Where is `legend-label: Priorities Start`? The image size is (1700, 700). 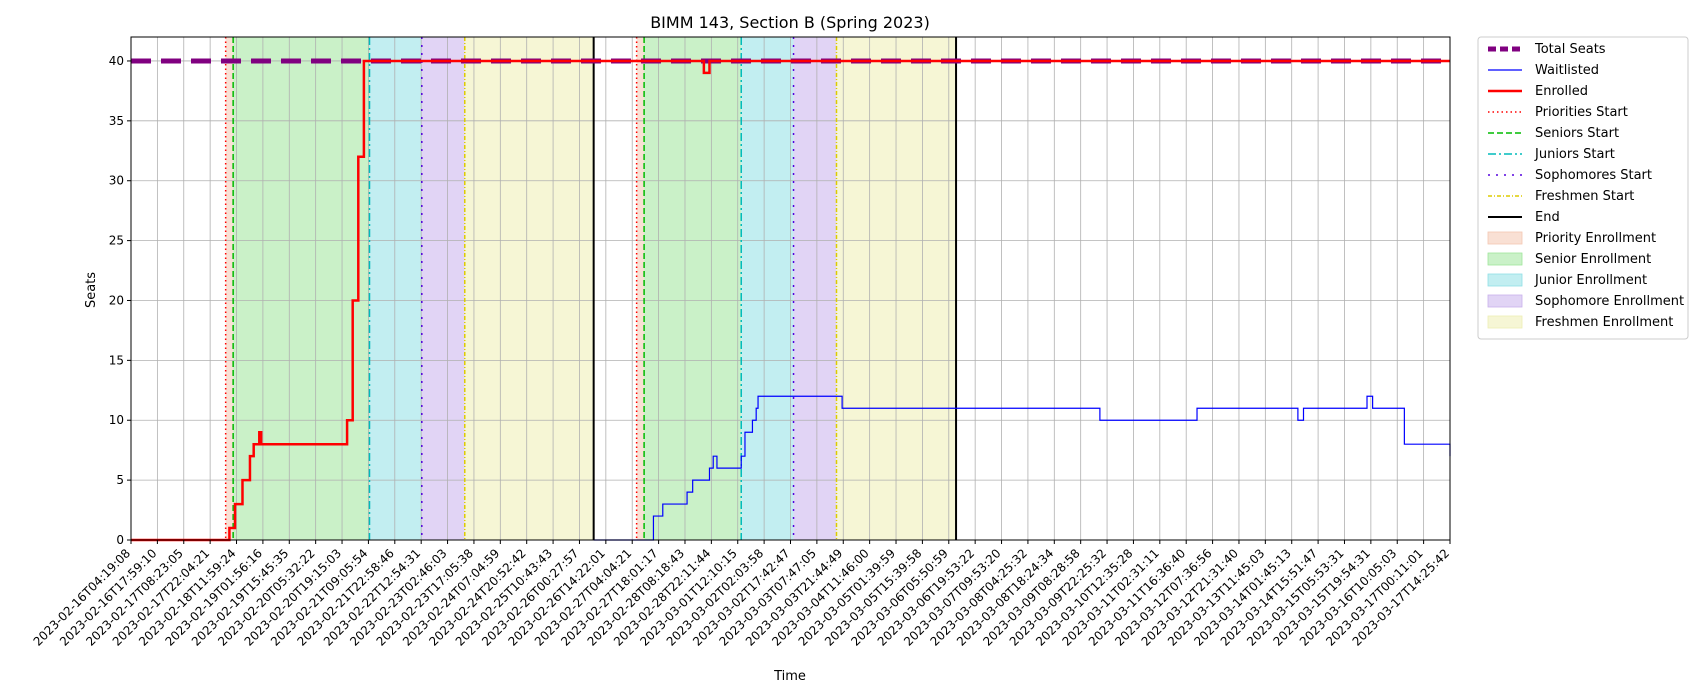
legend-label: Priorities Start is located at coordinates (1581, 112).